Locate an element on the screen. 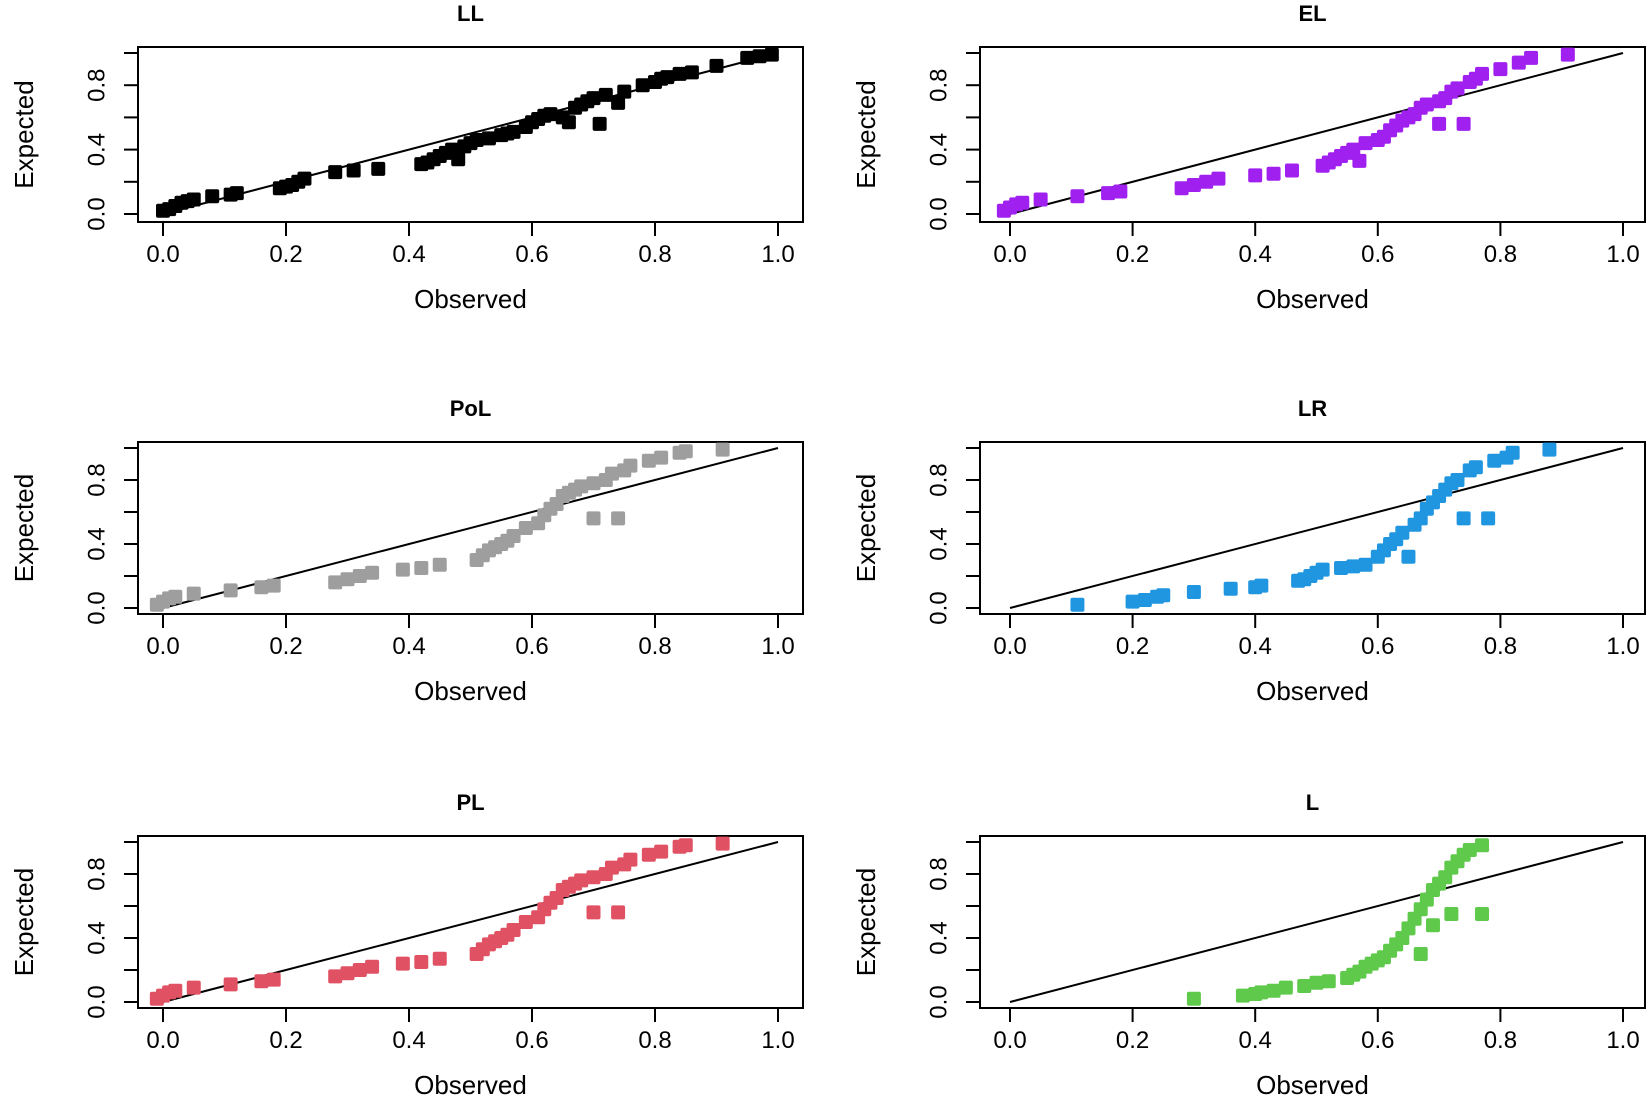  panel-title: PL is located at coordinates (470, 802).